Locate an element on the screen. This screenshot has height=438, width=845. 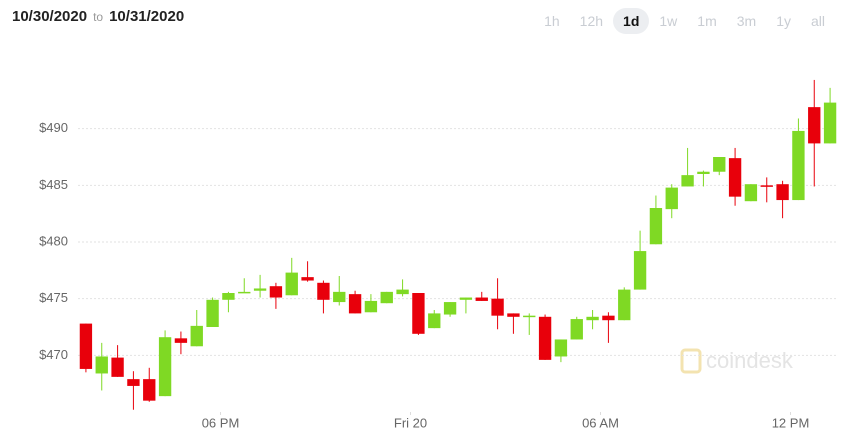
range-buttons: 1h 12h 1d 1w 1m 3m 1y all is located at coordinates (684, 21).